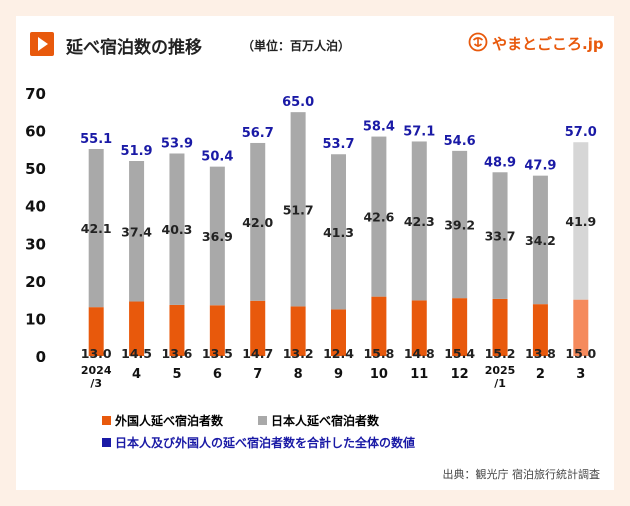 This screenshot has width=630, height=506. Describe the element at coordinates (338, 353) in the screenshot. I see `data-label-foreign: 12.4` at that location.